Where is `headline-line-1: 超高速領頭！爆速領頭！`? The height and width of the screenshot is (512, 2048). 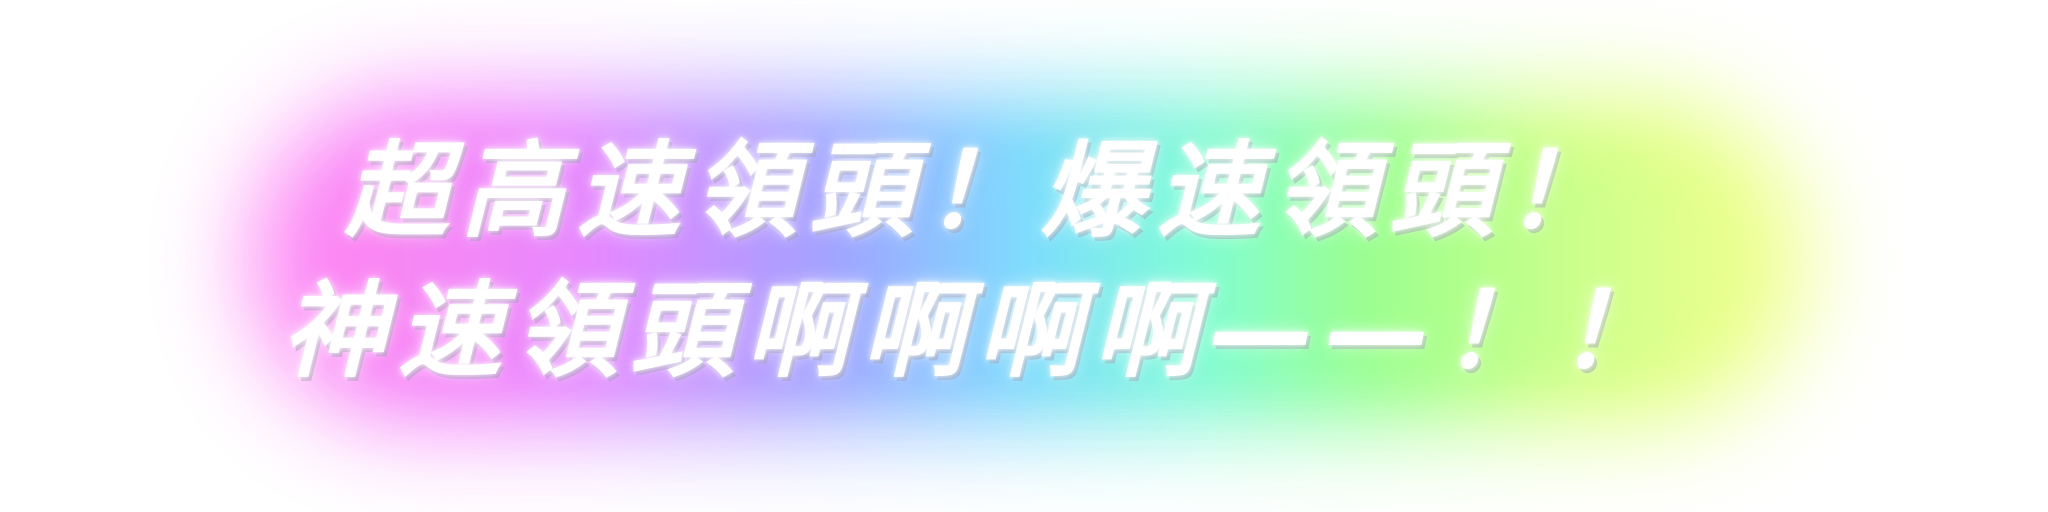
headline-line-1: 超高速領頭！爆速領頭！ is located at coordinates (983, 191).